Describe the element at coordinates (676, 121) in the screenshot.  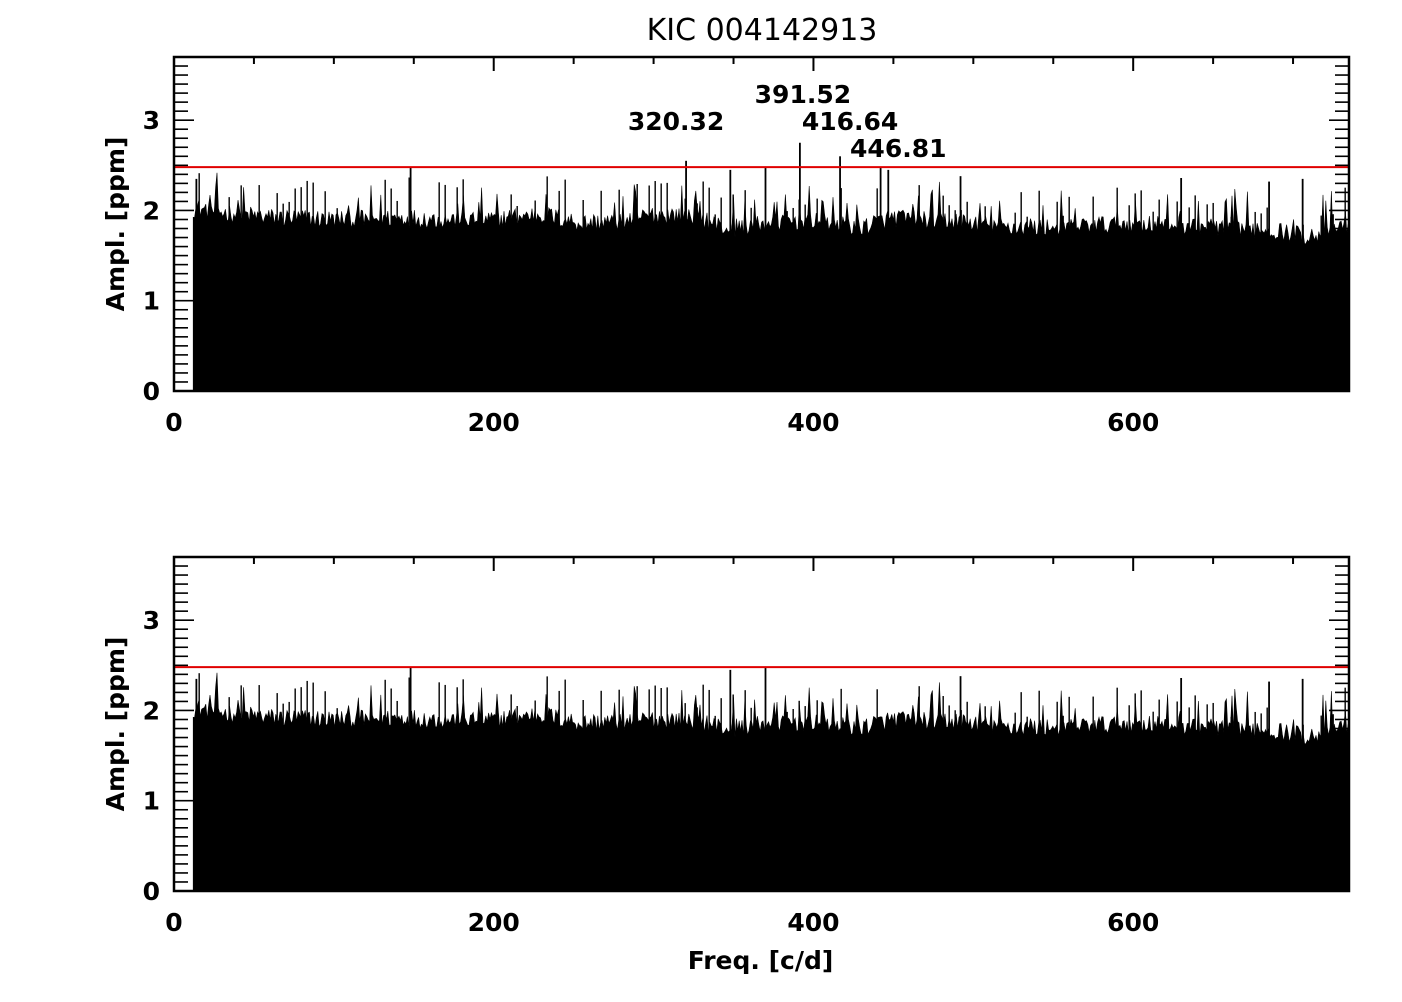
I see `peak-annotation: 320.32` at that location.